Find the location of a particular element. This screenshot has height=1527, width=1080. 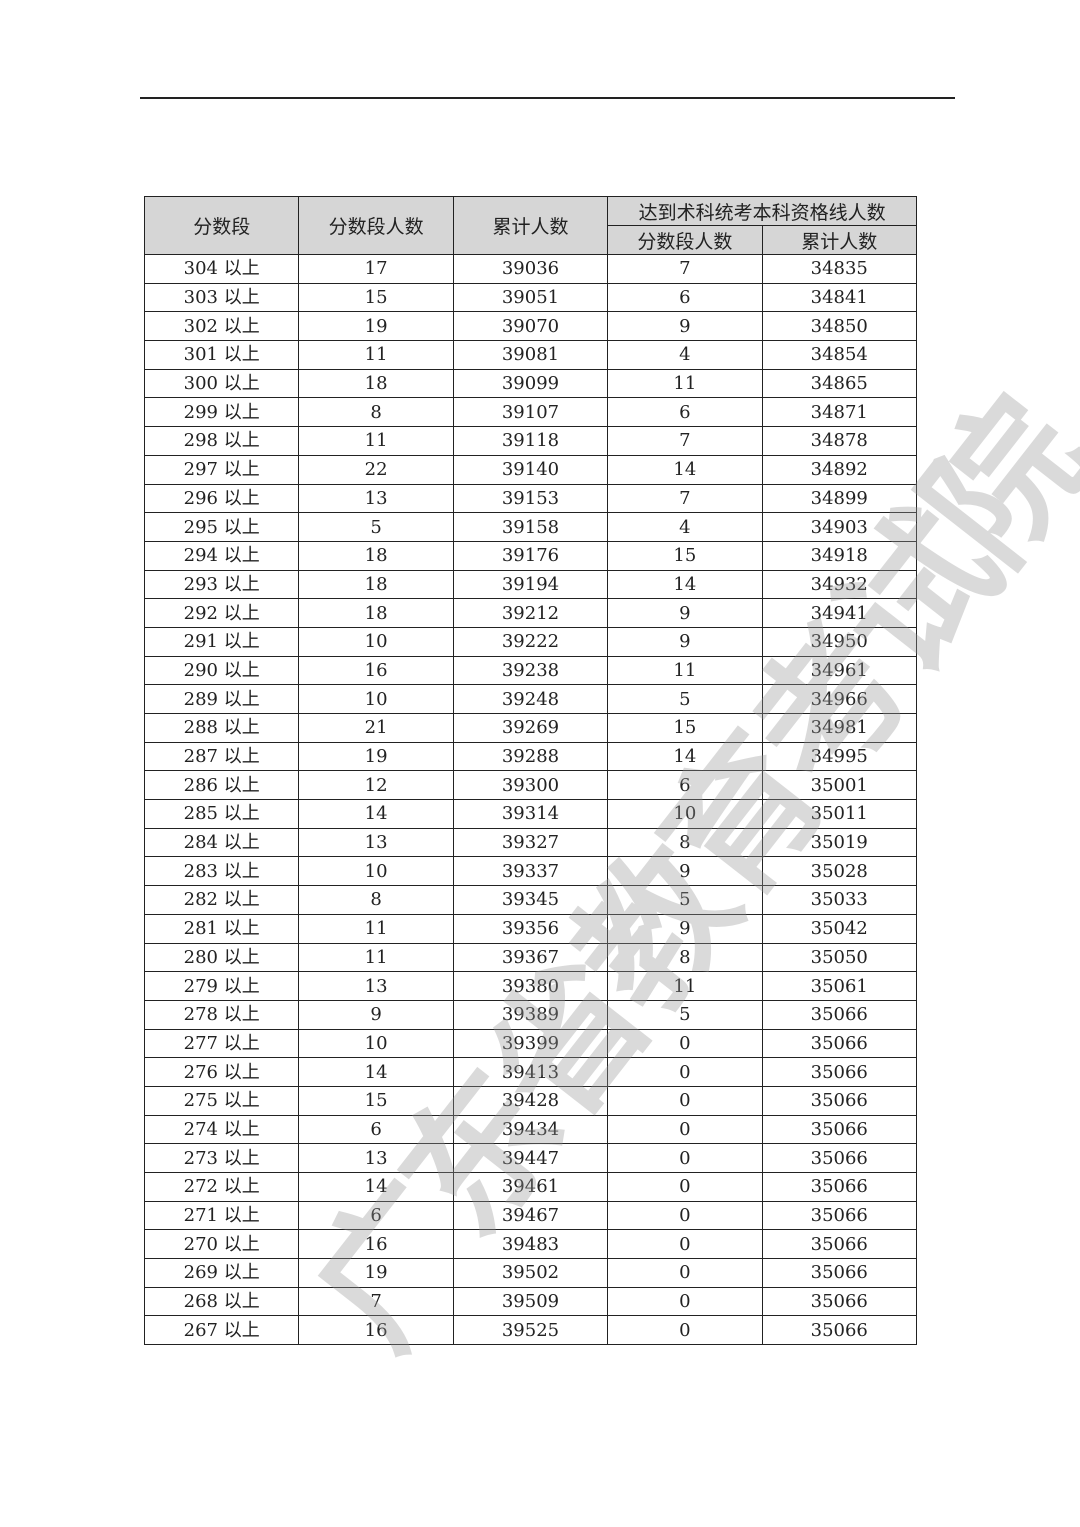

header-rule is located at coordinates (547, 98).